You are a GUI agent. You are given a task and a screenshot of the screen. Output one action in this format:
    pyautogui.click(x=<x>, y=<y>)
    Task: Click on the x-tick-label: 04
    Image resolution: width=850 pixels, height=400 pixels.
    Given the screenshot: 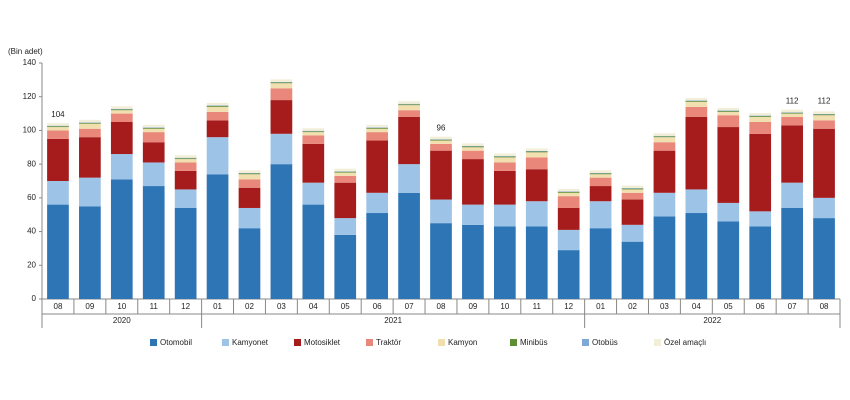 What is the action you would take?
    pyautogui.click(x=696, y=306)
    